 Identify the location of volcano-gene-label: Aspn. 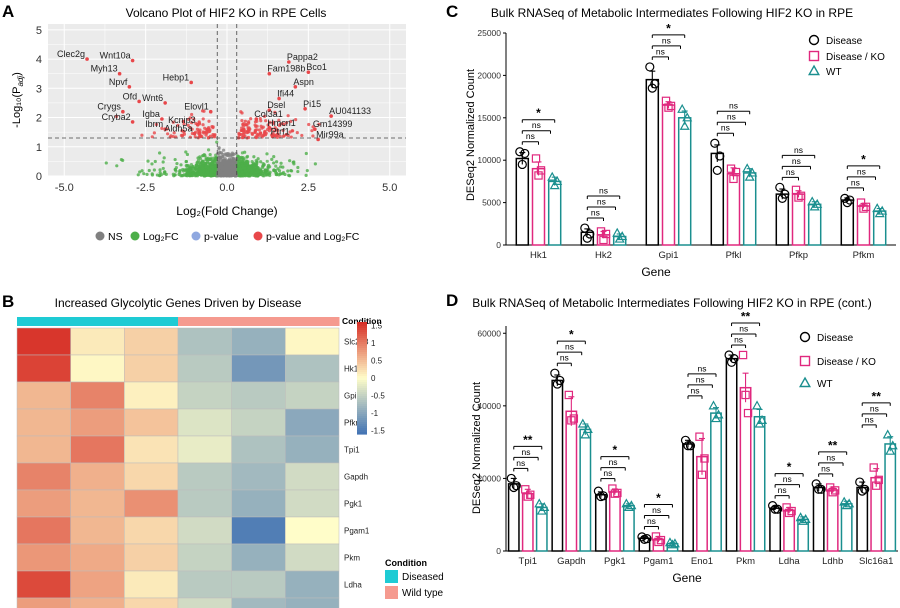
(303, 82).